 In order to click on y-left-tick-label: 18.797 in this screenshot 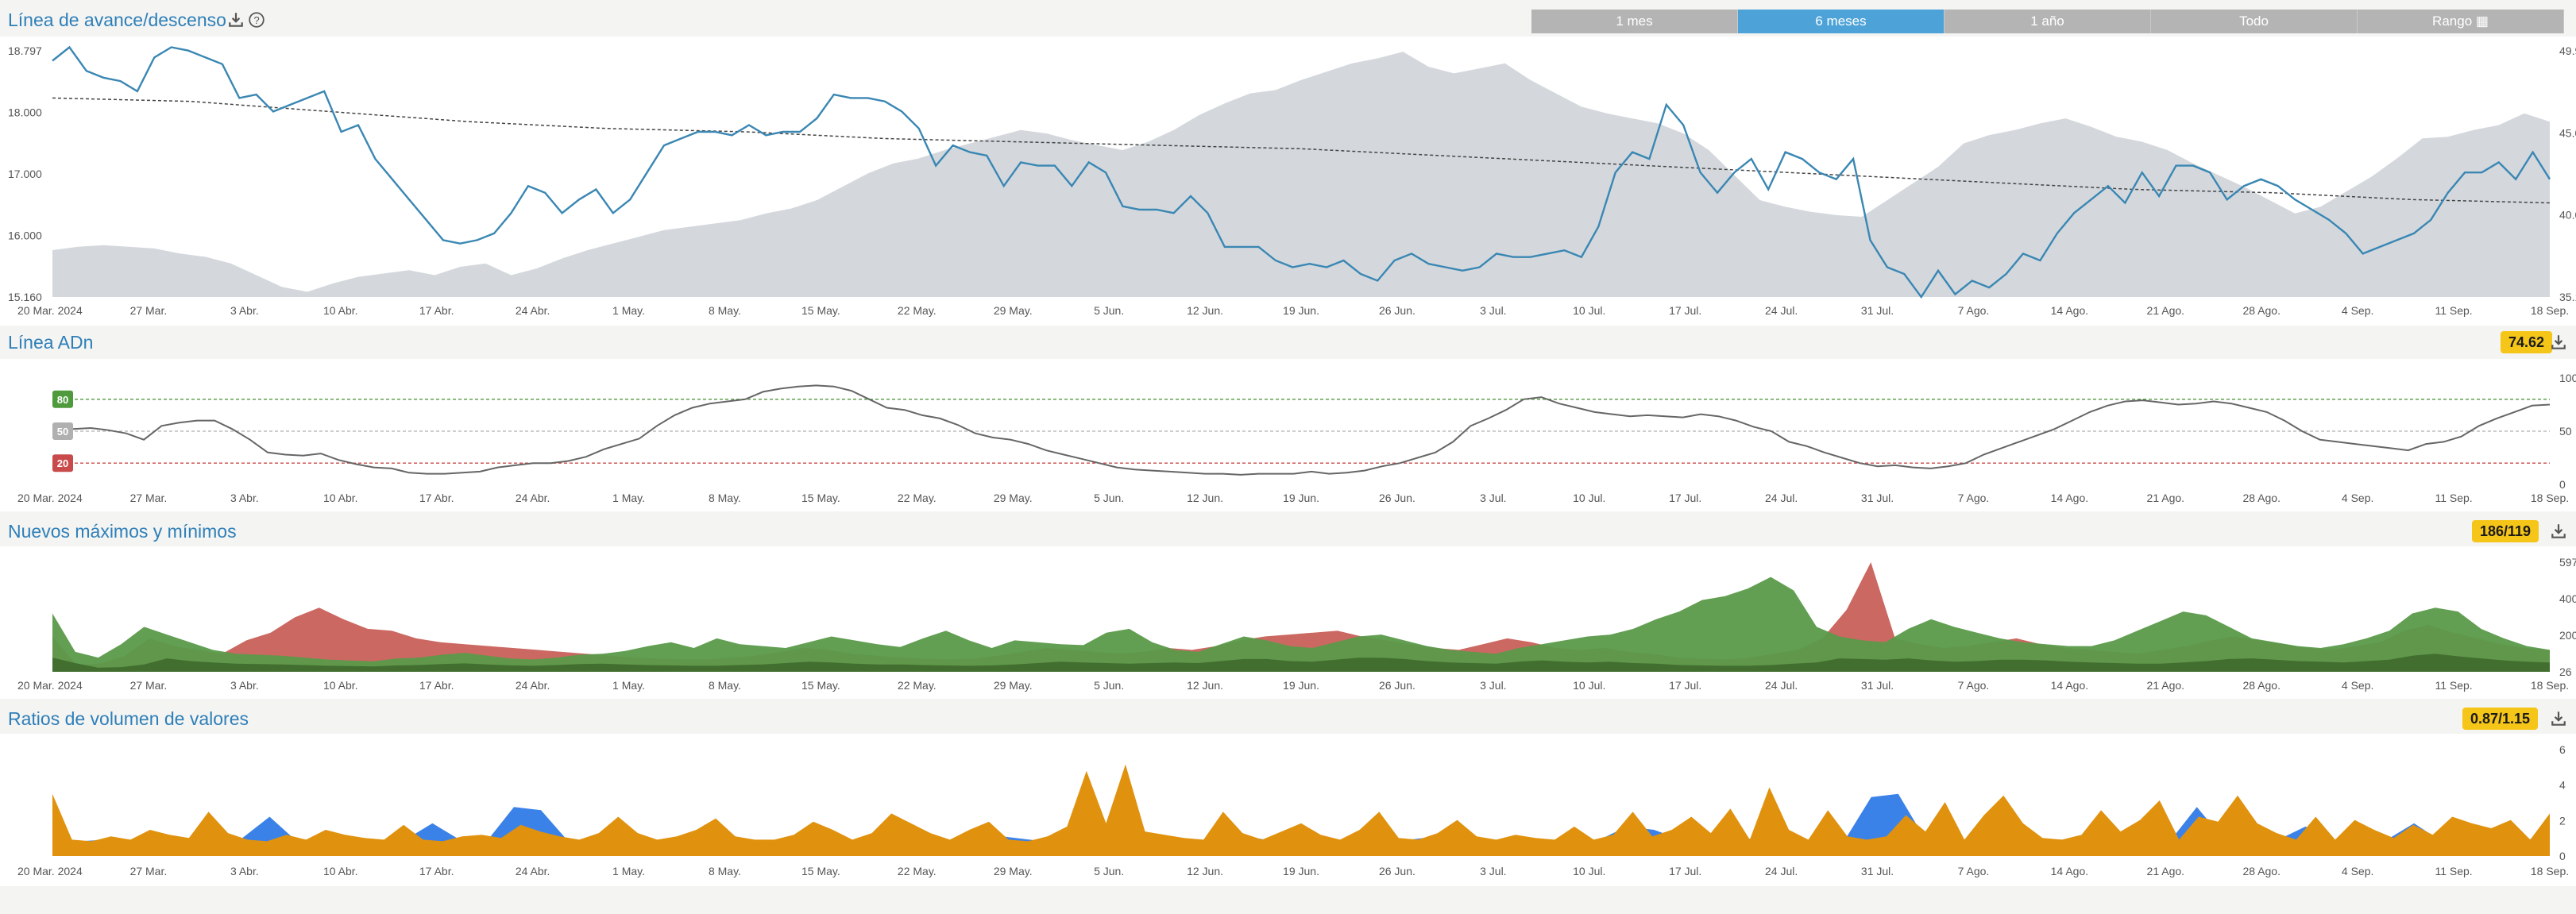, I will do `click(25, 51)`.